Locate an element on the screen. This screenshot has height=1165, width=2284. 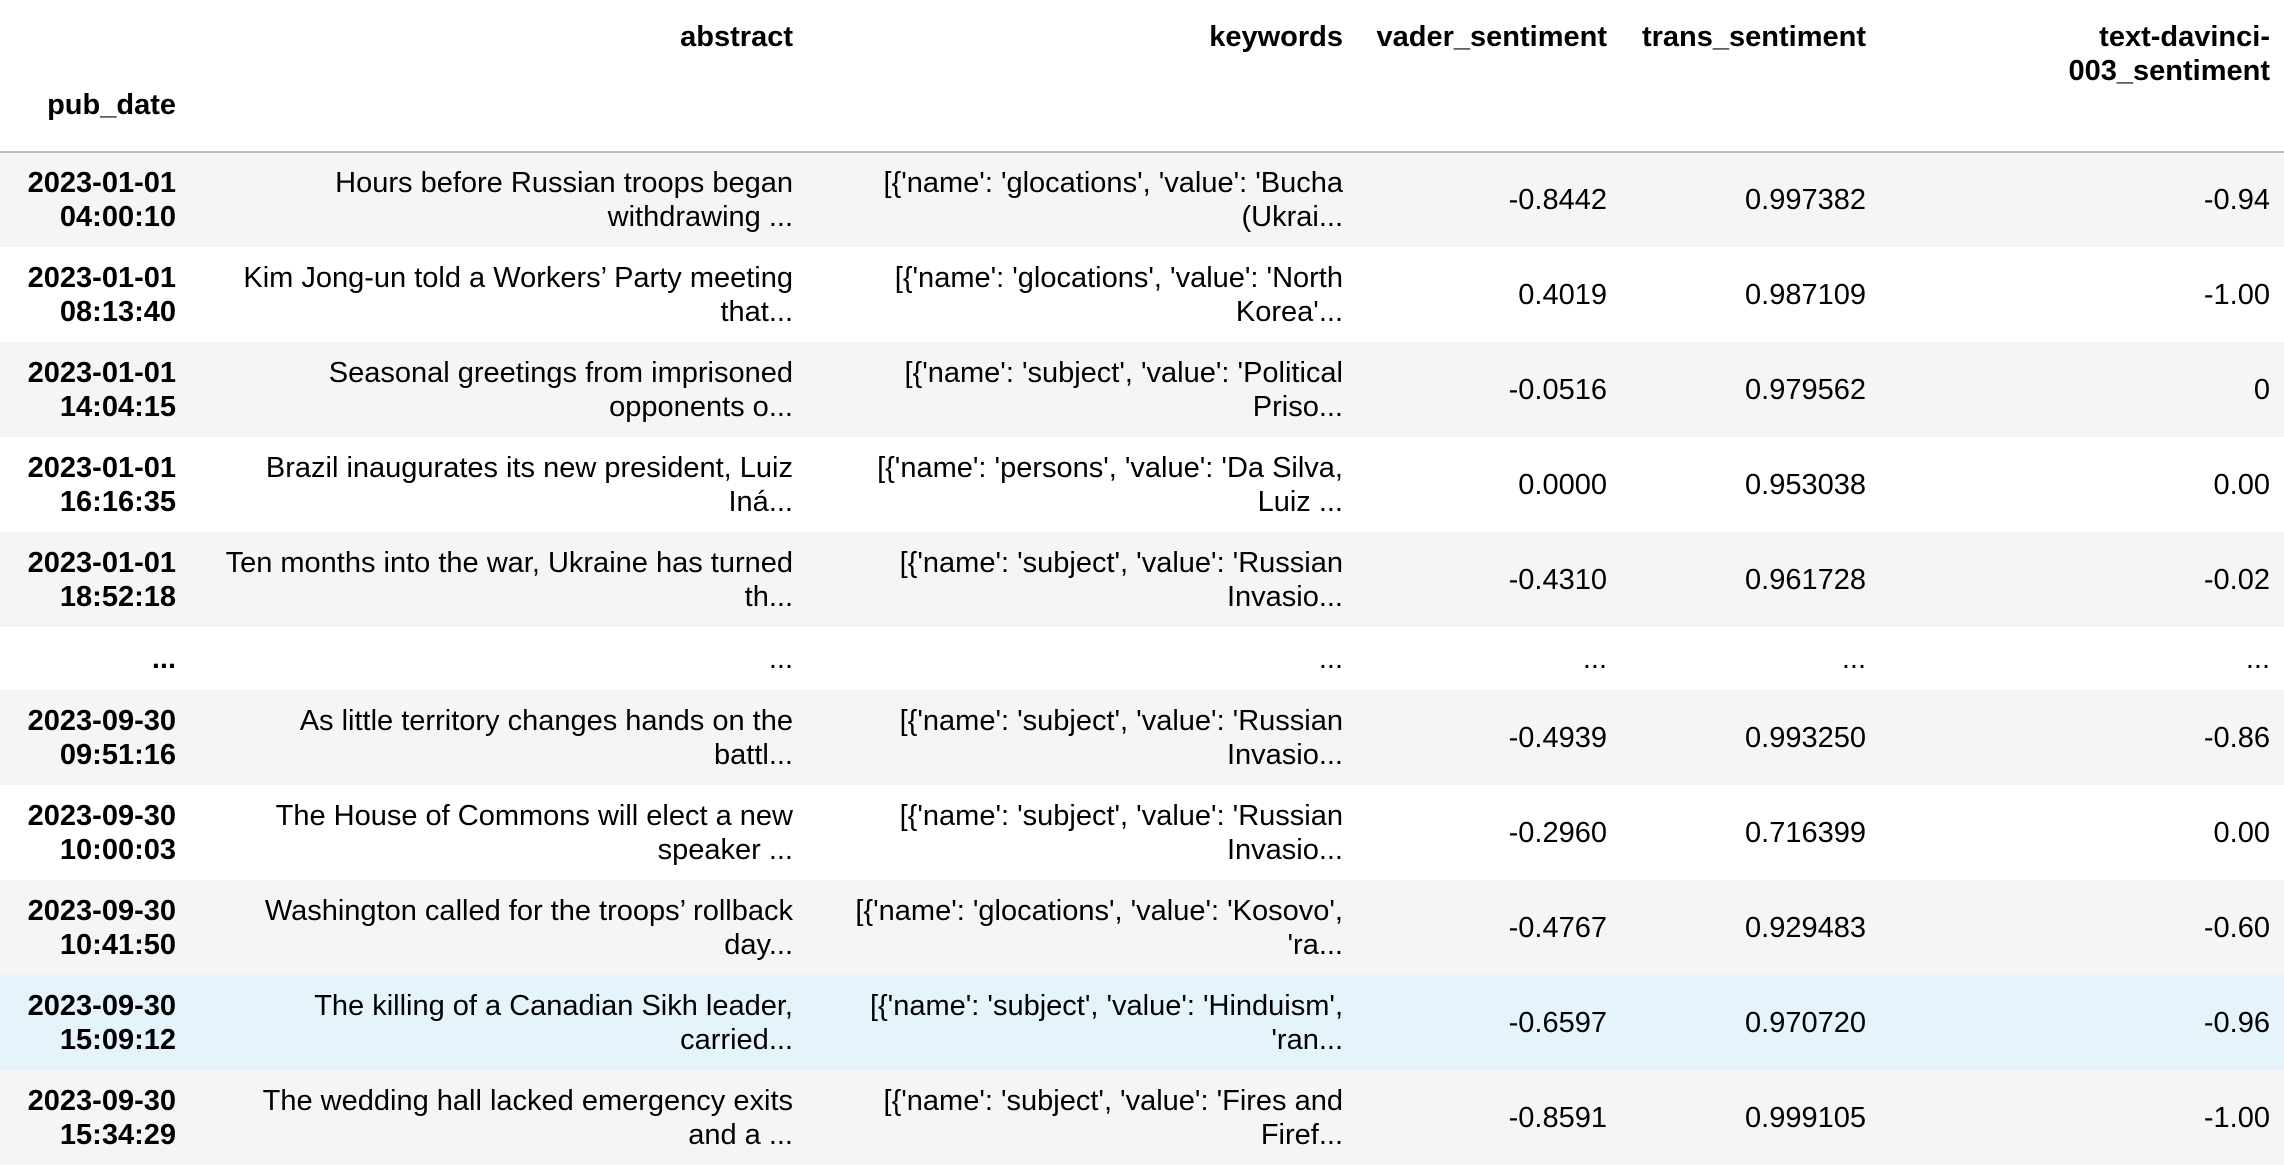
cell-davinci-sentiment-line: 0.00 is located at coordinates (2241, 832).